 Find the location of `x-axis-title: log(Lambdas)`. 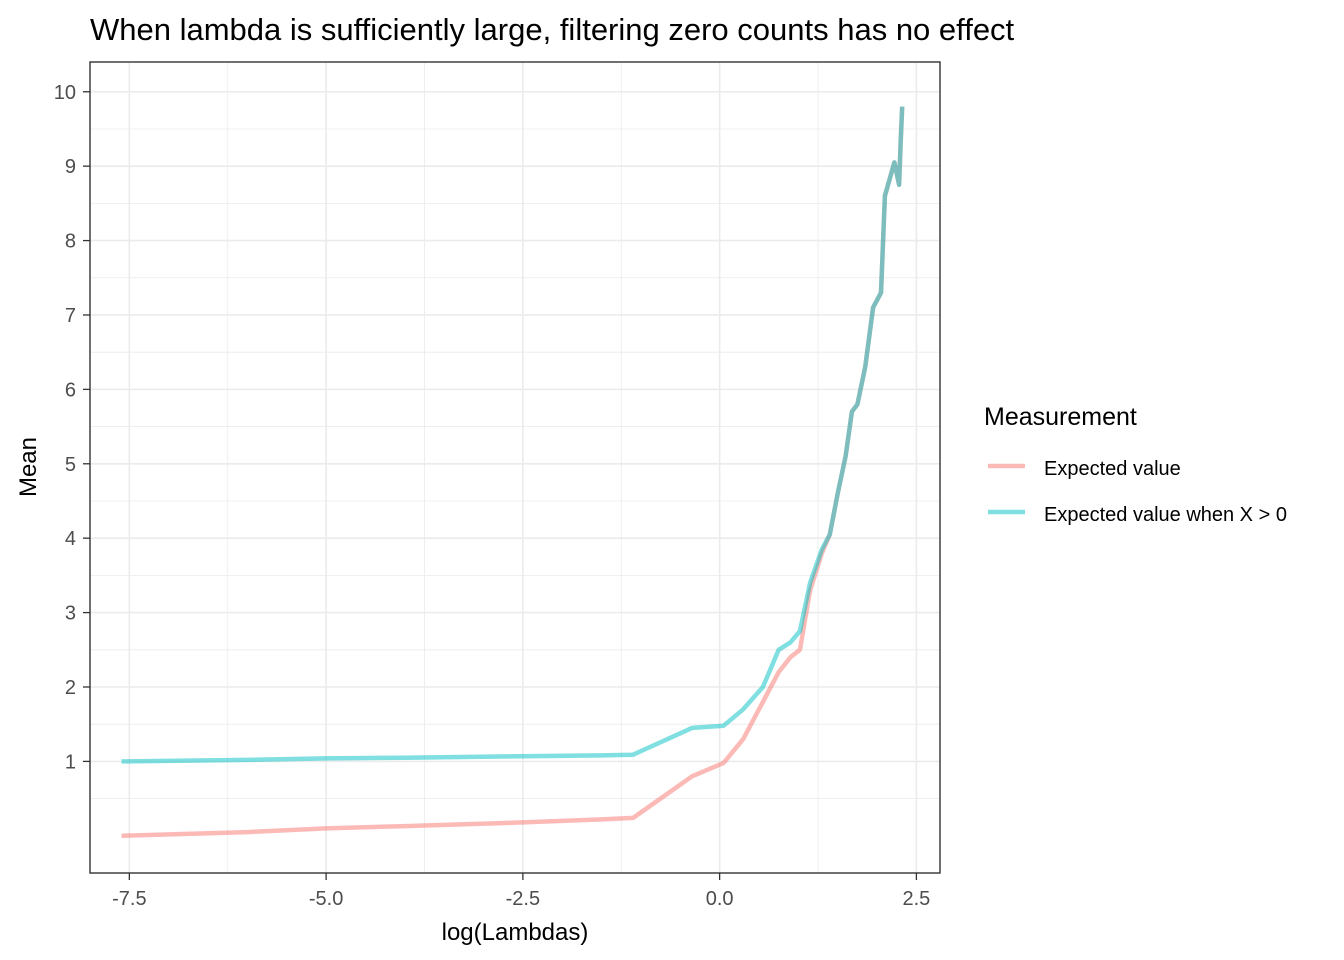

x-axis-title: log(Lambdas) is located at coordinates (515, 932).